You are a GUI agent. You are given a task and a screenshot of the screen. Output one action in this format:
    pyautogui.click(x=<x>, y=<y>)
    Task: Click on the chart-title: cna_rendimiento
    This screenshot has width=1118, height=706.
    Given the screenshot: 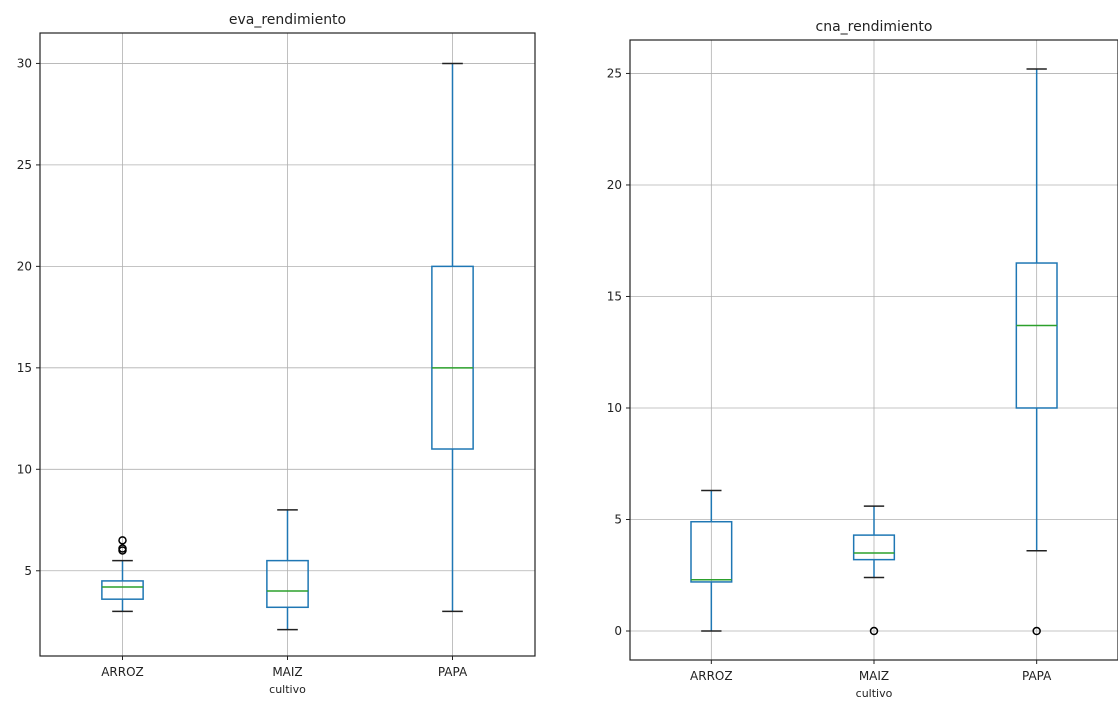 What is the action you would take?
    pyautogui.click(x=874, y=27)
    